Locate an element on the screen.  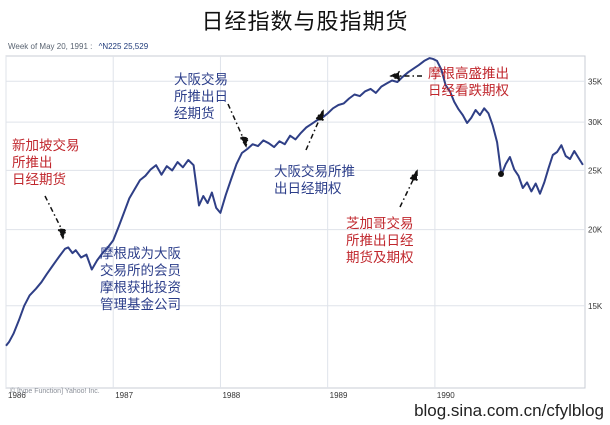
watermark: blog.sina.com.cn/cfylblog is located at coordinates (509, 410).